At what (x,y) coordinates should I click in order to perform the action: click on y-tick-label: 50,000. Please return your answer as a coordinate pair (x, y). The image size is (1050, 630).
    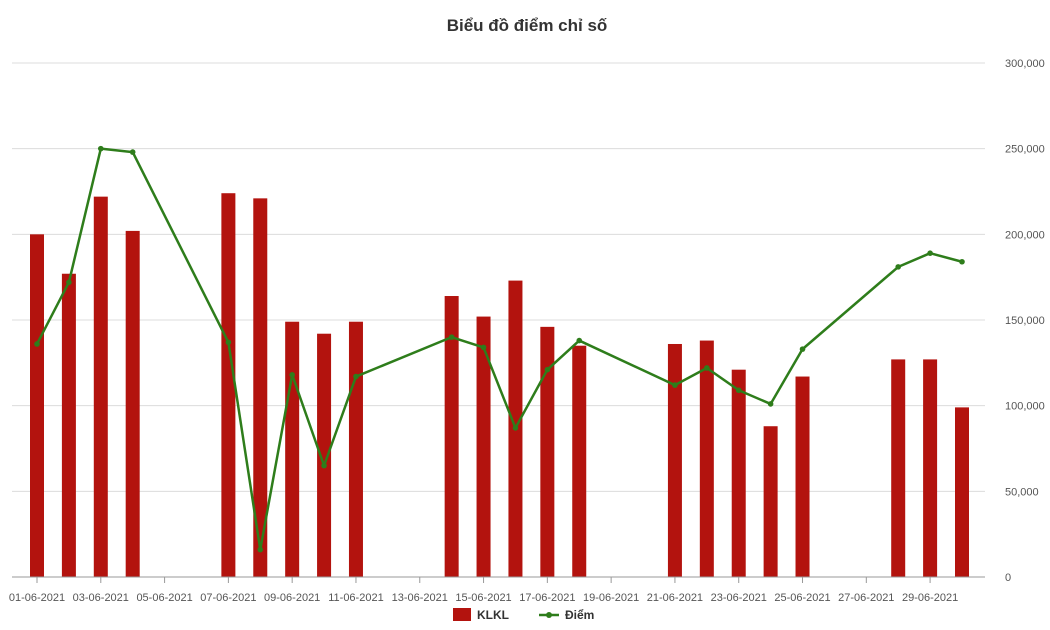
    Looking at the image, I should click on (1022, 492).